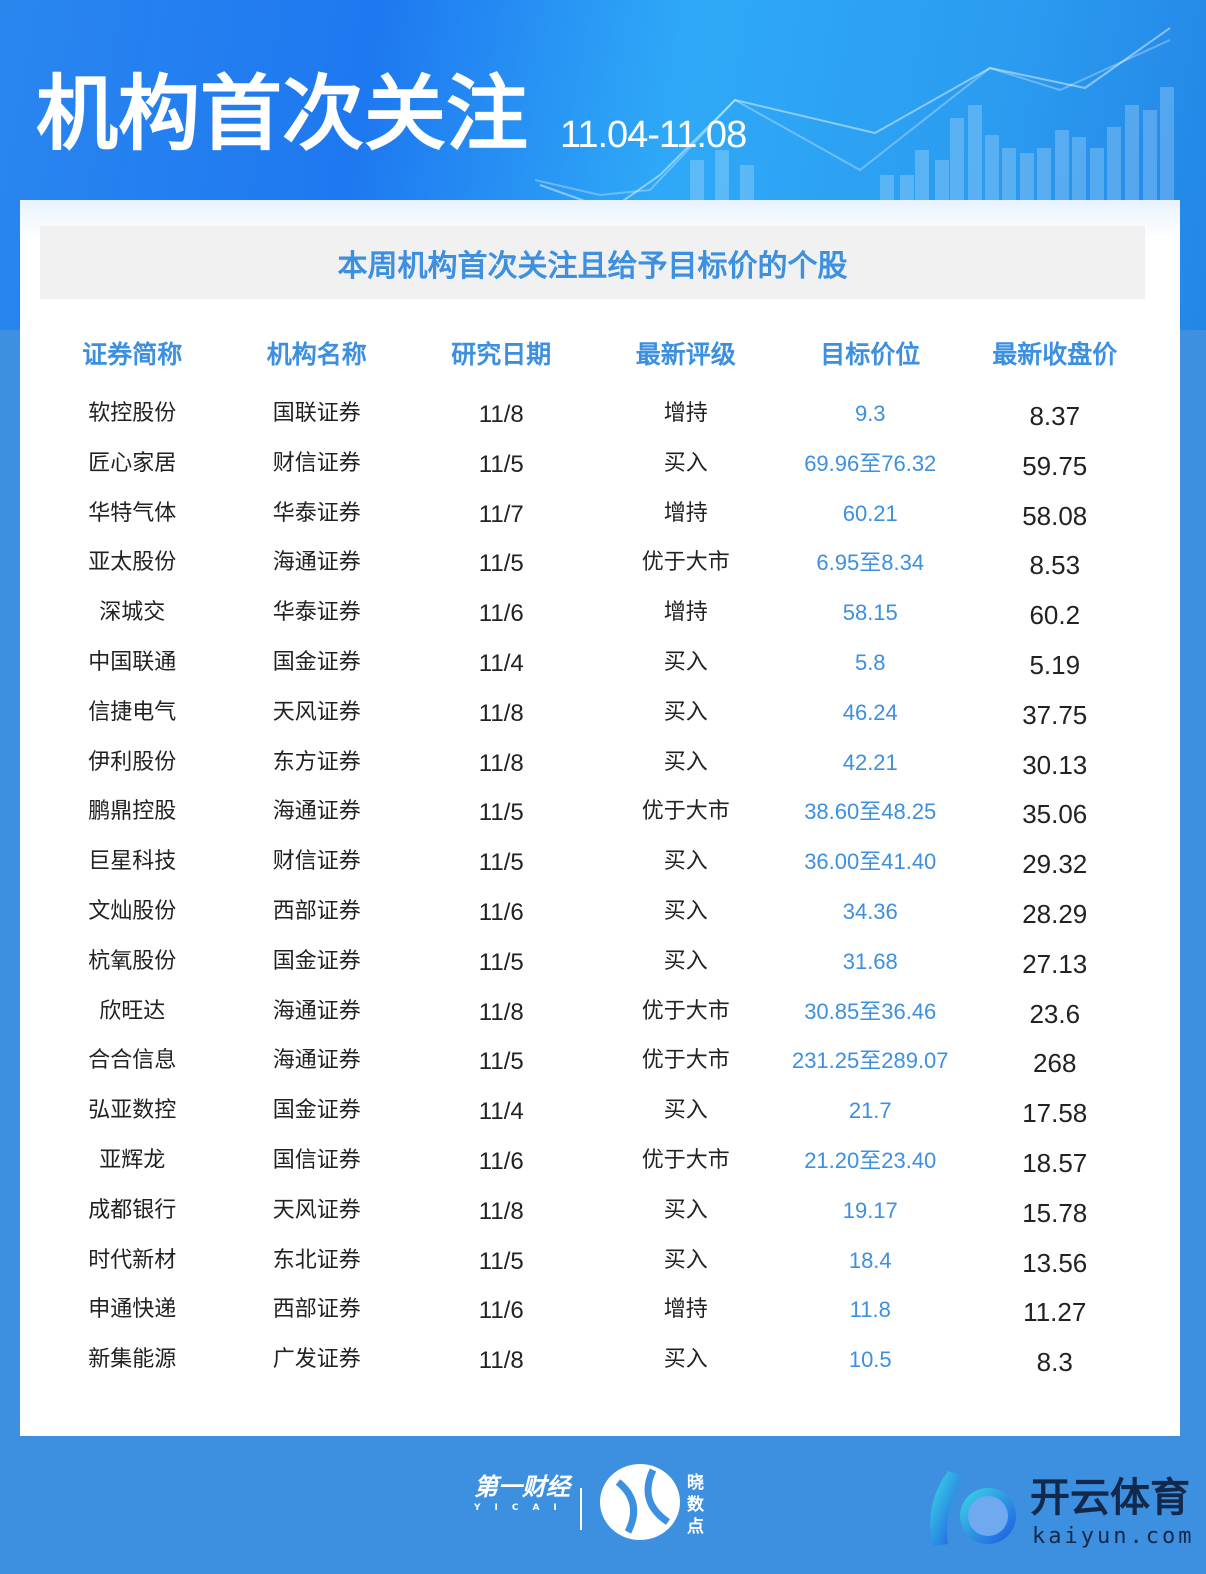 This screenshot has height=1574, width=1206. Describe the element at coordinates (316, 413) in the screenshot. I see `institution: 国联证券` at that location.